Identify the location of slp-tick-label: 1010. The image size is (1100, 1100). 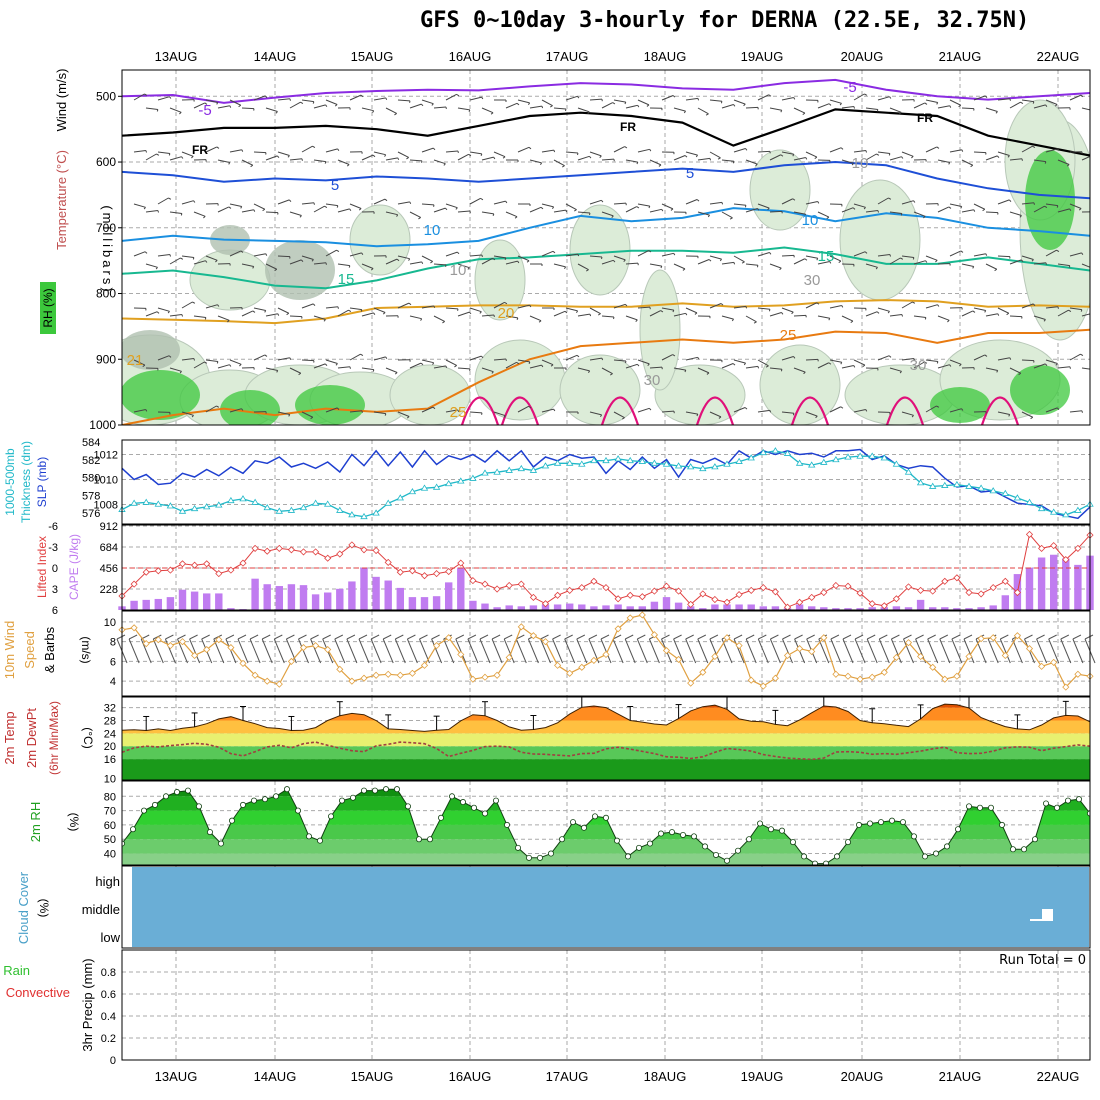
(106, 481).